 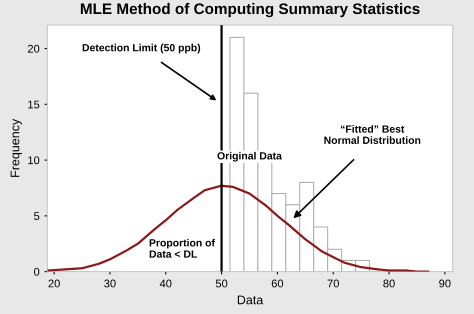 I want to click on y-tick-label: 15, so click(x=34, y=104).